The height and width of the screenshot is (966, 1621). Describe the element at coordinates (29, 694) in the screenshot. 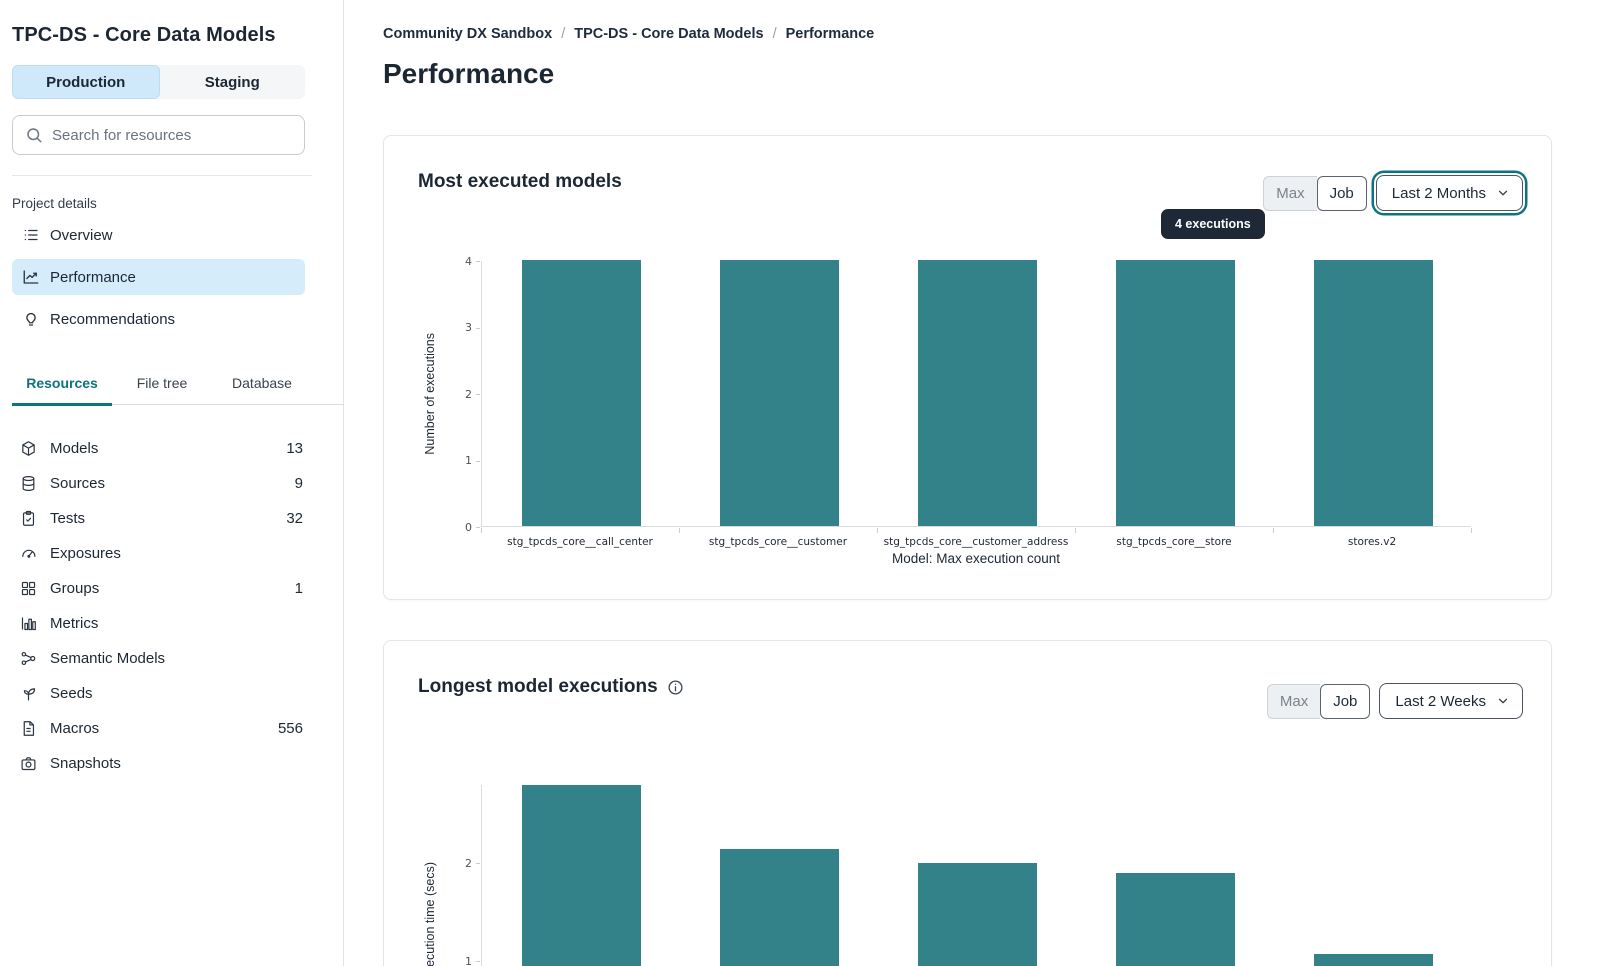

I see `seedling-icon` at that location.